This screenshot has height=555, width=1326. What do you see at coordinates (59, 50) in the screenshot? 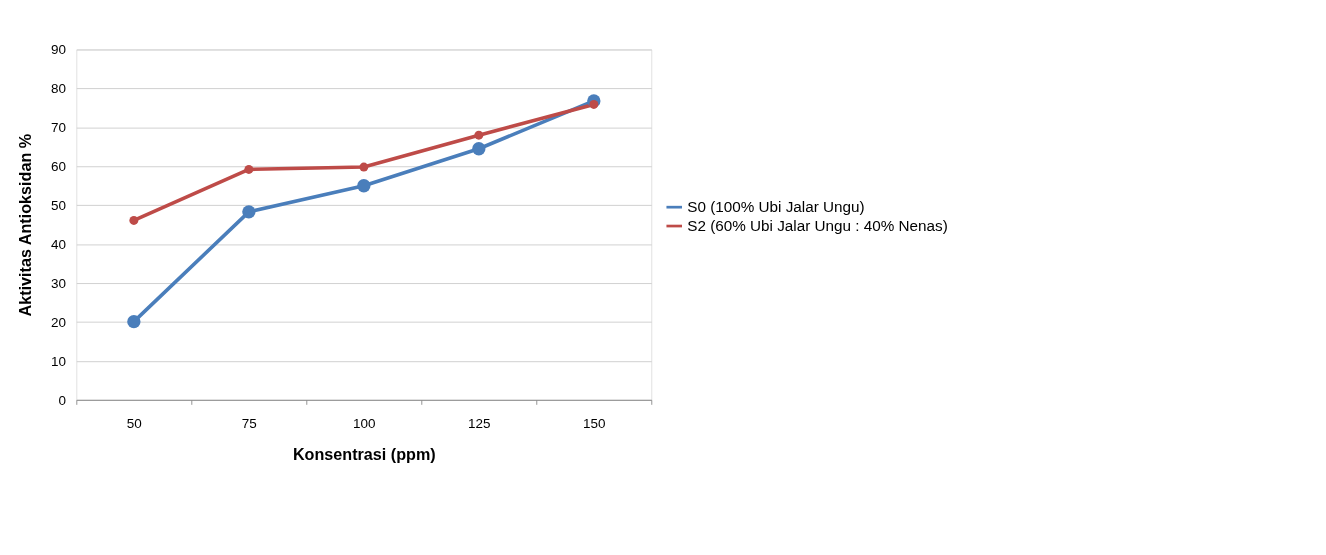
I see `y-tick-label: 90` at bounding box center [59, 50].